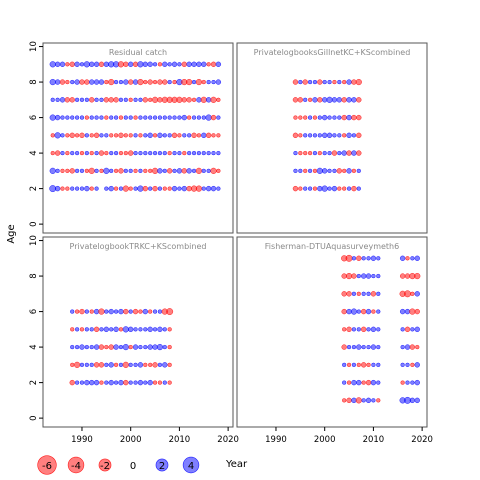 This screenshot has height=480, width=480. What do you see at coordinates (118, 465) in the screenshot?
I see `legend: -6 -4 -2 0 2 4` at bounding box center [118, 465].